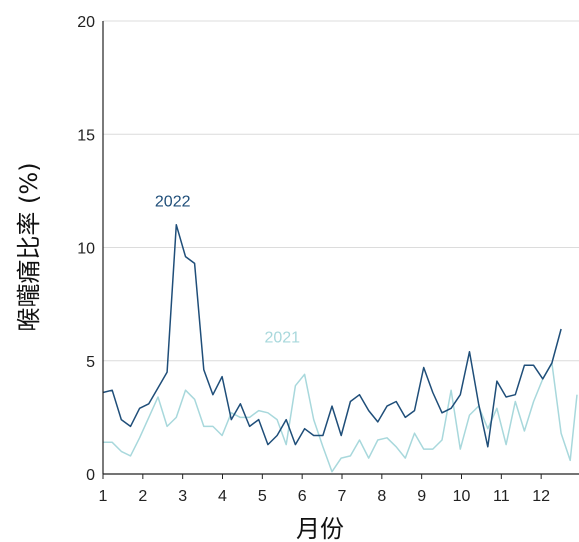 This screenshot has width=579, height=542. What do you see at coordinates (90, 362) in the screenshot?
I see `y-tick-label-5: 5` at bounding box center [90, 362].